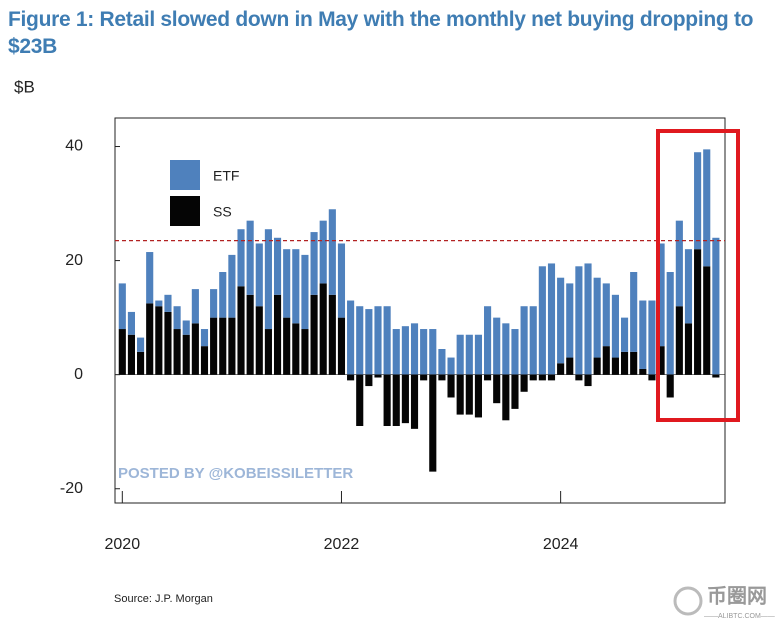 The width and height of the screenshot is (776, 624). I want to click on source: Source: J.P. Morgan, so click(163, 599).